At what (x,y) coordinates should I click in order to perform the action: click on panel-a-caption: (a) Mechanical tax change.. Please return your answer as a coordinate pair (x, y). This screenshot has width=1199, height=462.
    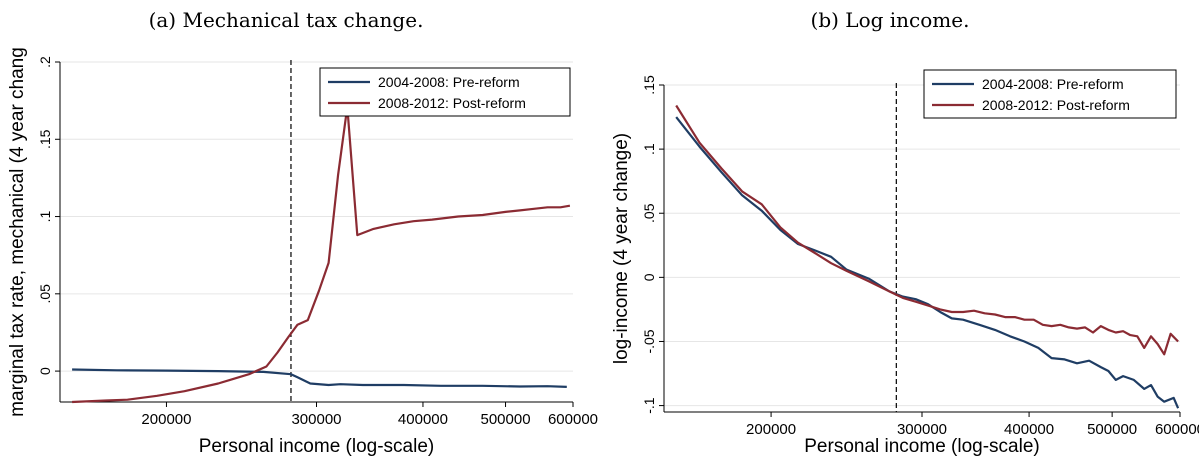
    Looking at the image, I should click on (286, 20).